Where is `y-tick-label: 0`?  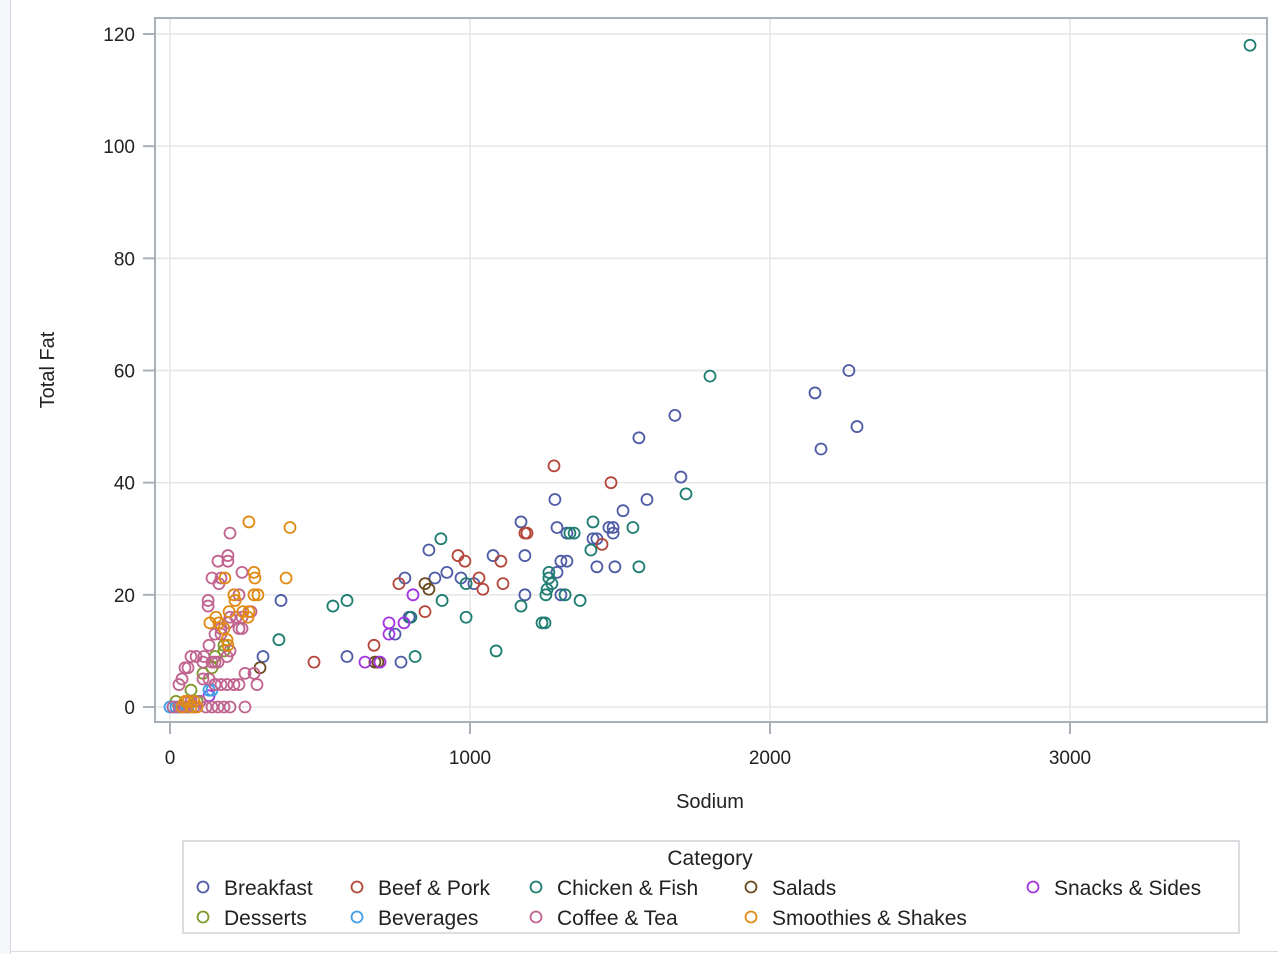 y-tick-label: 0 is located at coordinates (129, 708).